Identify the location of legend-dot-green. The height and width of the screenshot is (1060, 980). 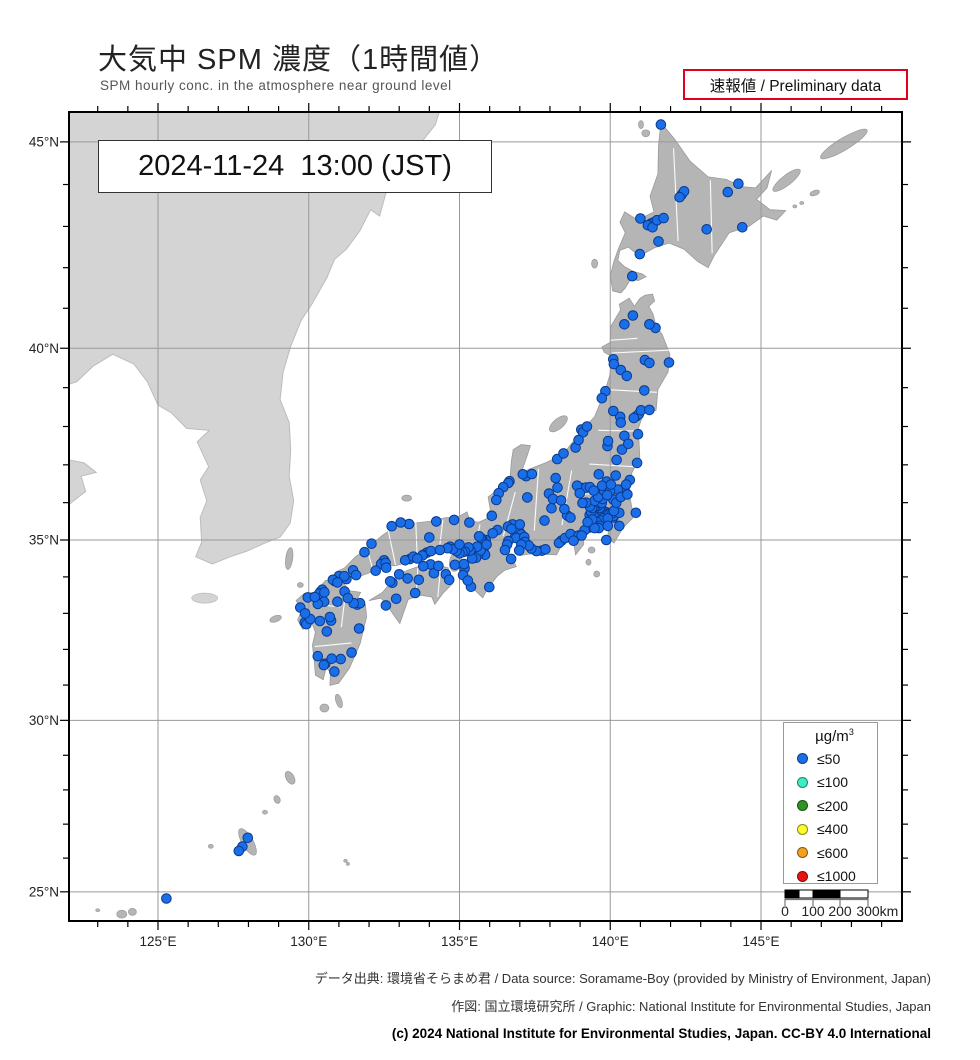
(802, 806).